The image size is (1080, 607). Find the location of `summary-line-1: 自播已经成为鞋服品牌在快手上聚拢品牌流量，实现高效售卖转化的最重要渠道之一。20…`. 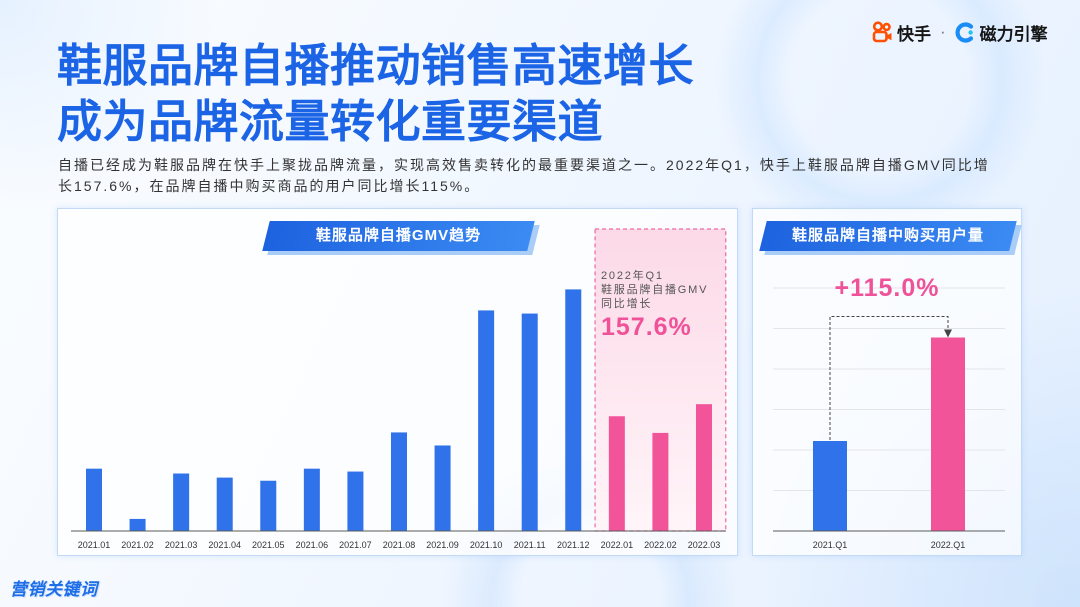

summary-line-1: 自播已经成为鞋服品牌在快手上聚拢品牌流量，实现高效售卖转化的最重要渠道之一。20… is located at coordinates (524, 165).